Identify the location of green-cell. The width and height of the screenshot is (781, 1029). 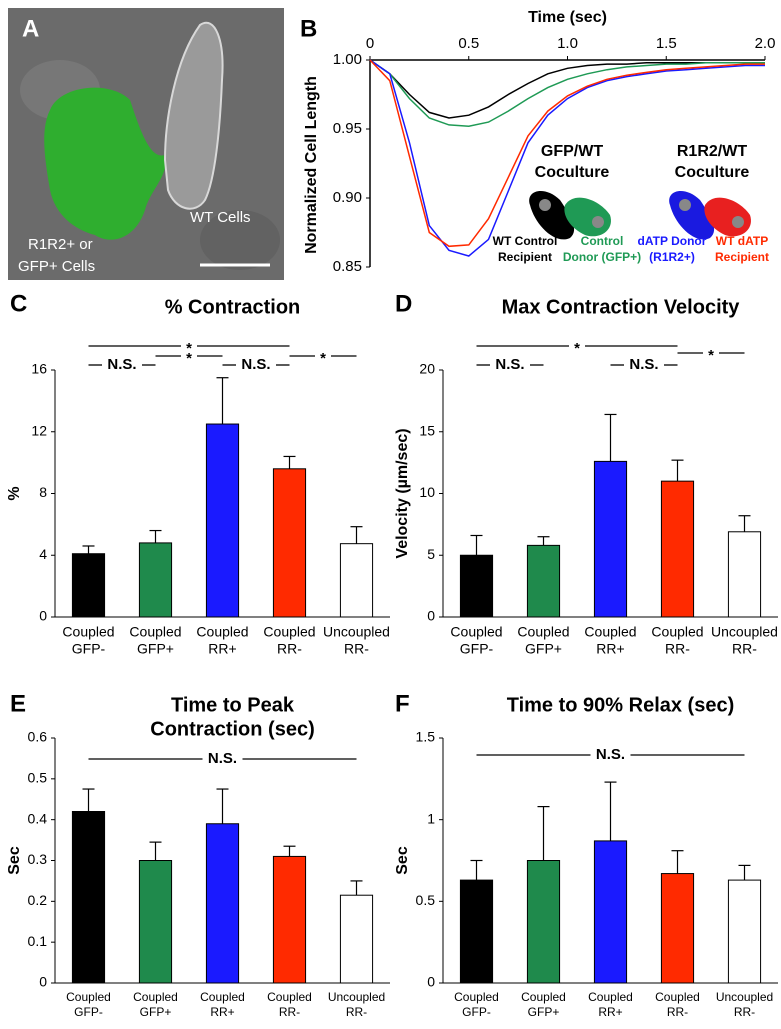
(105, 163).